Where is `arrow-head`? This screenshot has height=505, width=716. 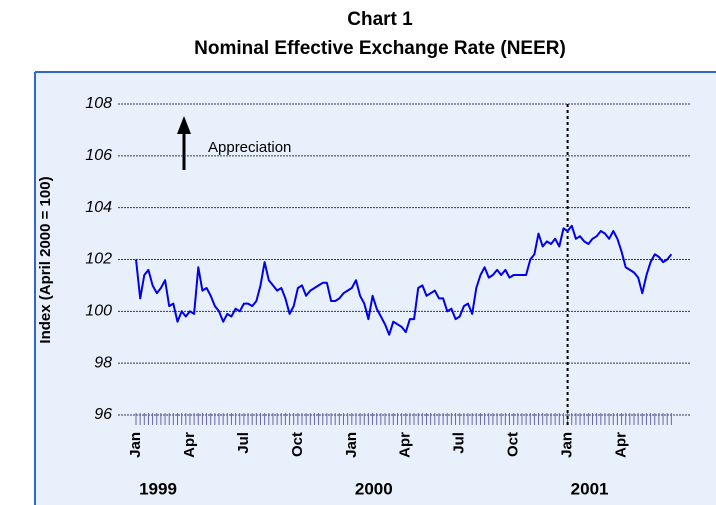 arrow-head is located at coordinates (184, 125).